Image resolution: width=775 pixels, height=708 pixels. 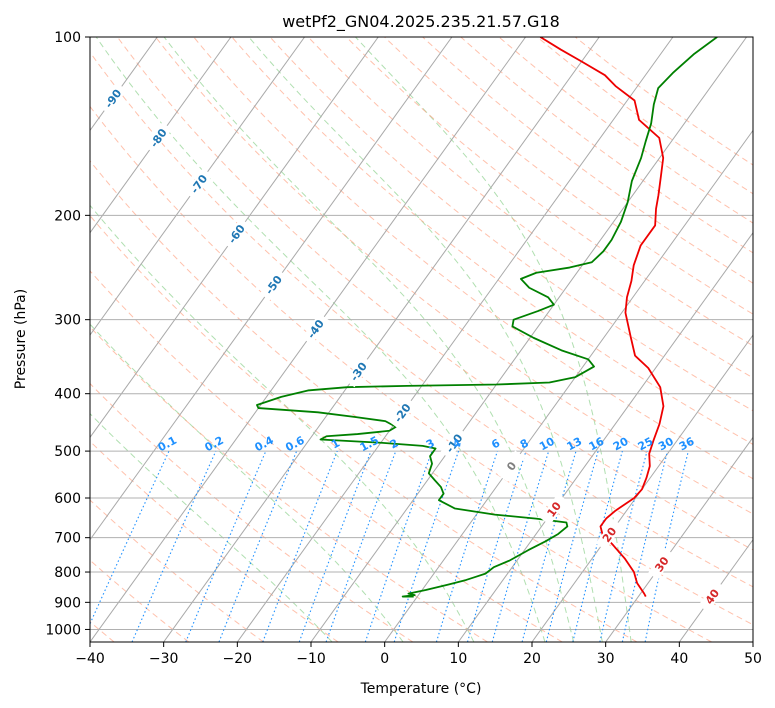 I want to click on y-tick-label: 400, so click(x=67, y=395).